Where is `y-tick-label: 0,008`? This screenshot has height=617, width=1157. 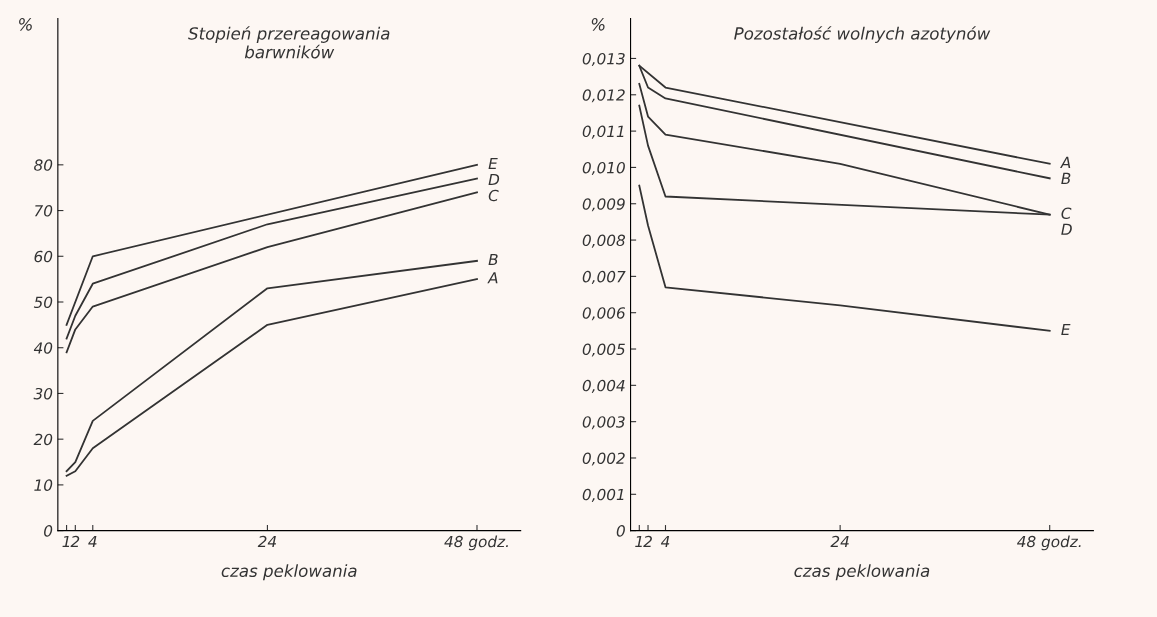 y-tick-label: 0,008 is located at coordinates (604, 241).